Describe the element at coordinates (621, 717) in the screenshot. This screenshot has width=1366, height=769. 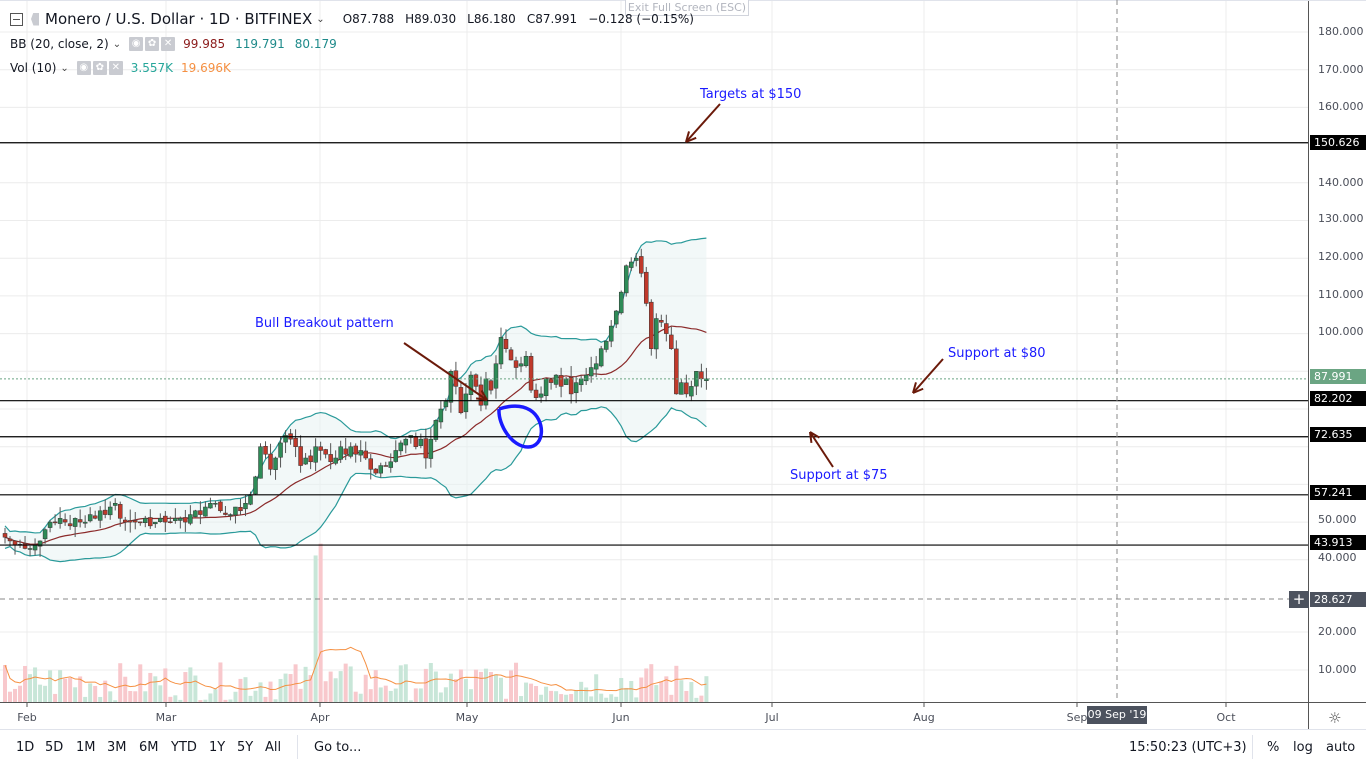
I see `time-tick: Jun` at that location.